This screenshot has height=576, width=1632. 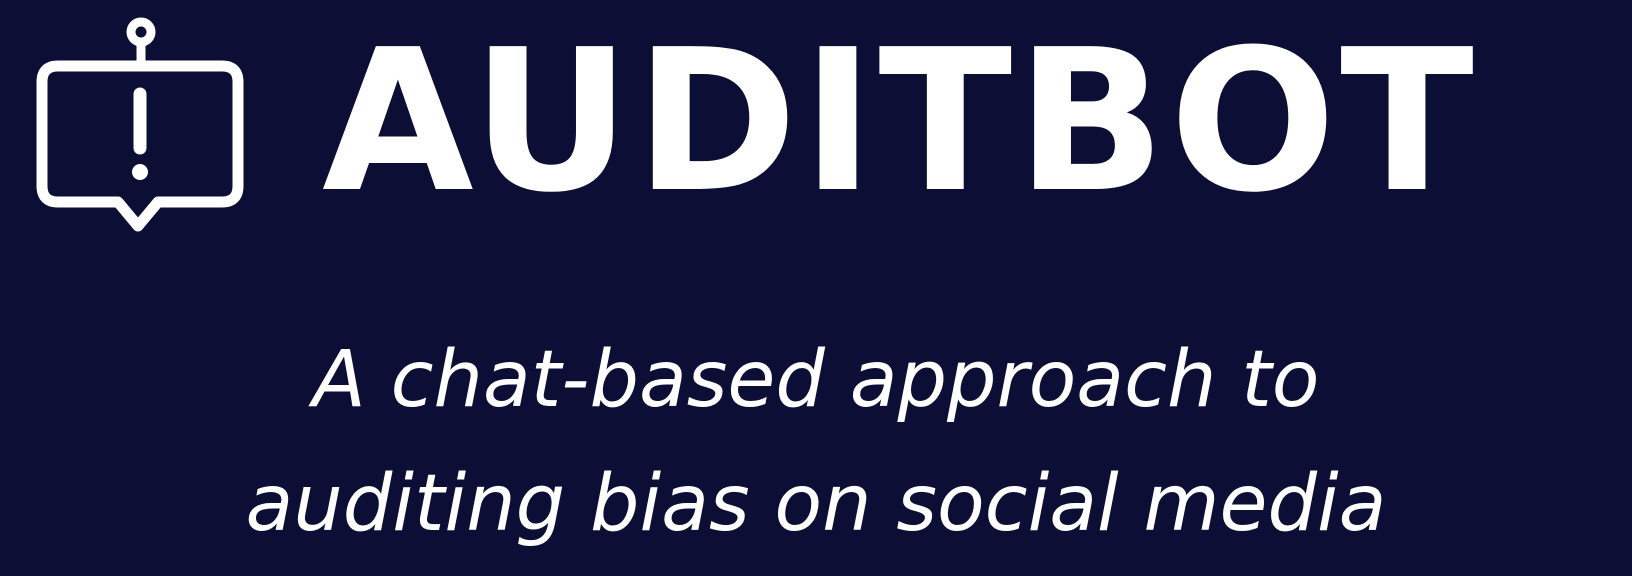 I want to click on tagline-line-1: A chat-based approach to, so click(x=816, y=380).